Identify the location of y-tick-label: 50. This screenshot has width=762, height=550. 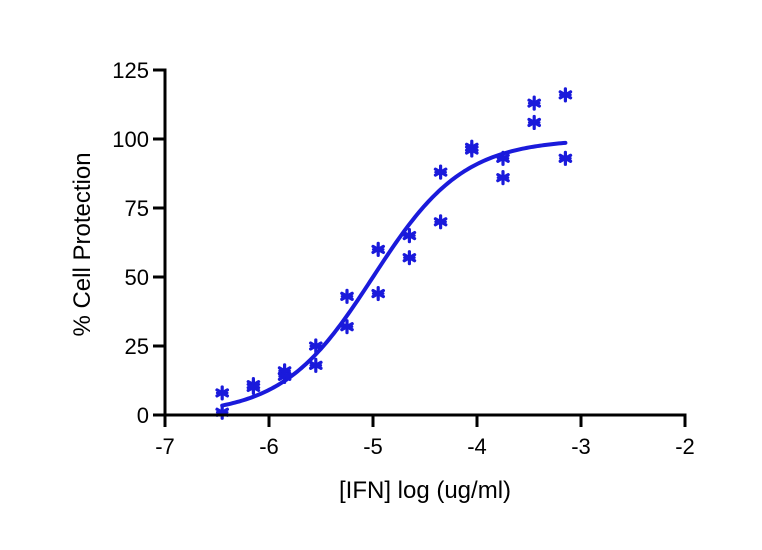
(137, 277).